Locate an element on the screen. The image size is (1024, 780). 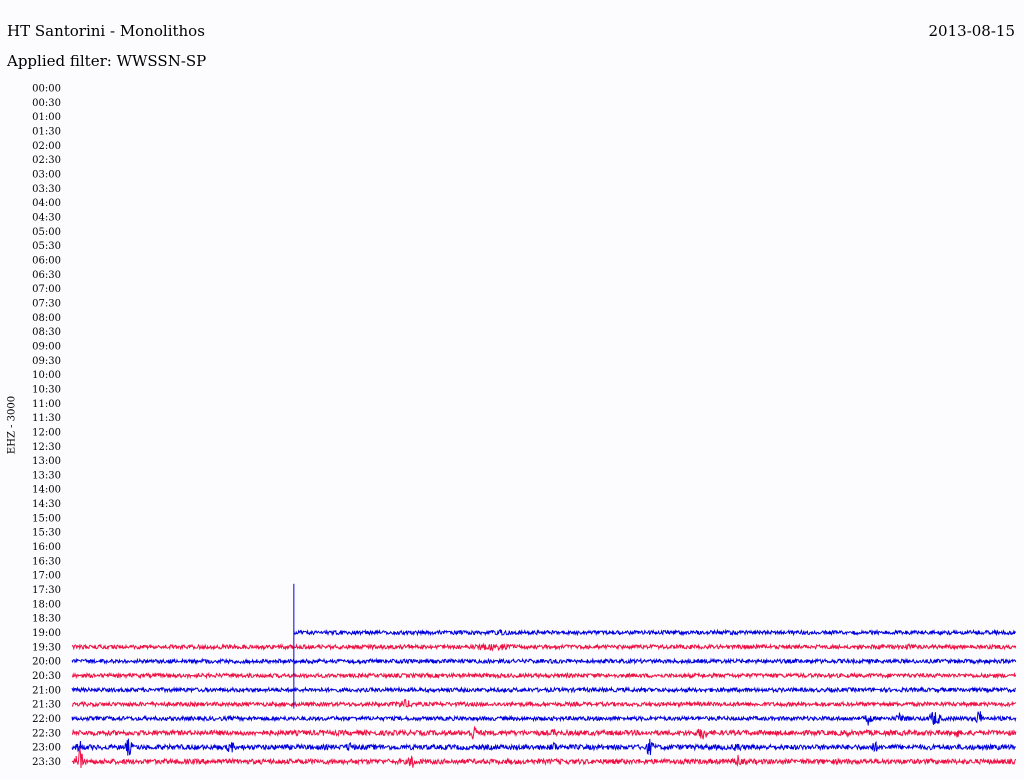
time-tick-label: 00:30 is located at coordinates (46, 103).